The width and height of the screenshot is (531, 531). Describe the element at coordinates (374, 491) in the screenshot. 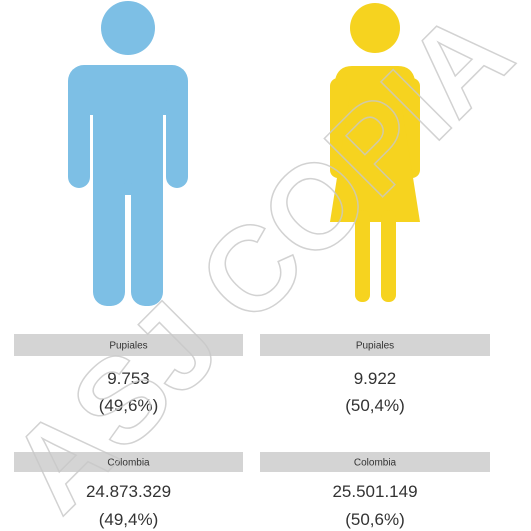

I see `count: 25.501.149` at that location.